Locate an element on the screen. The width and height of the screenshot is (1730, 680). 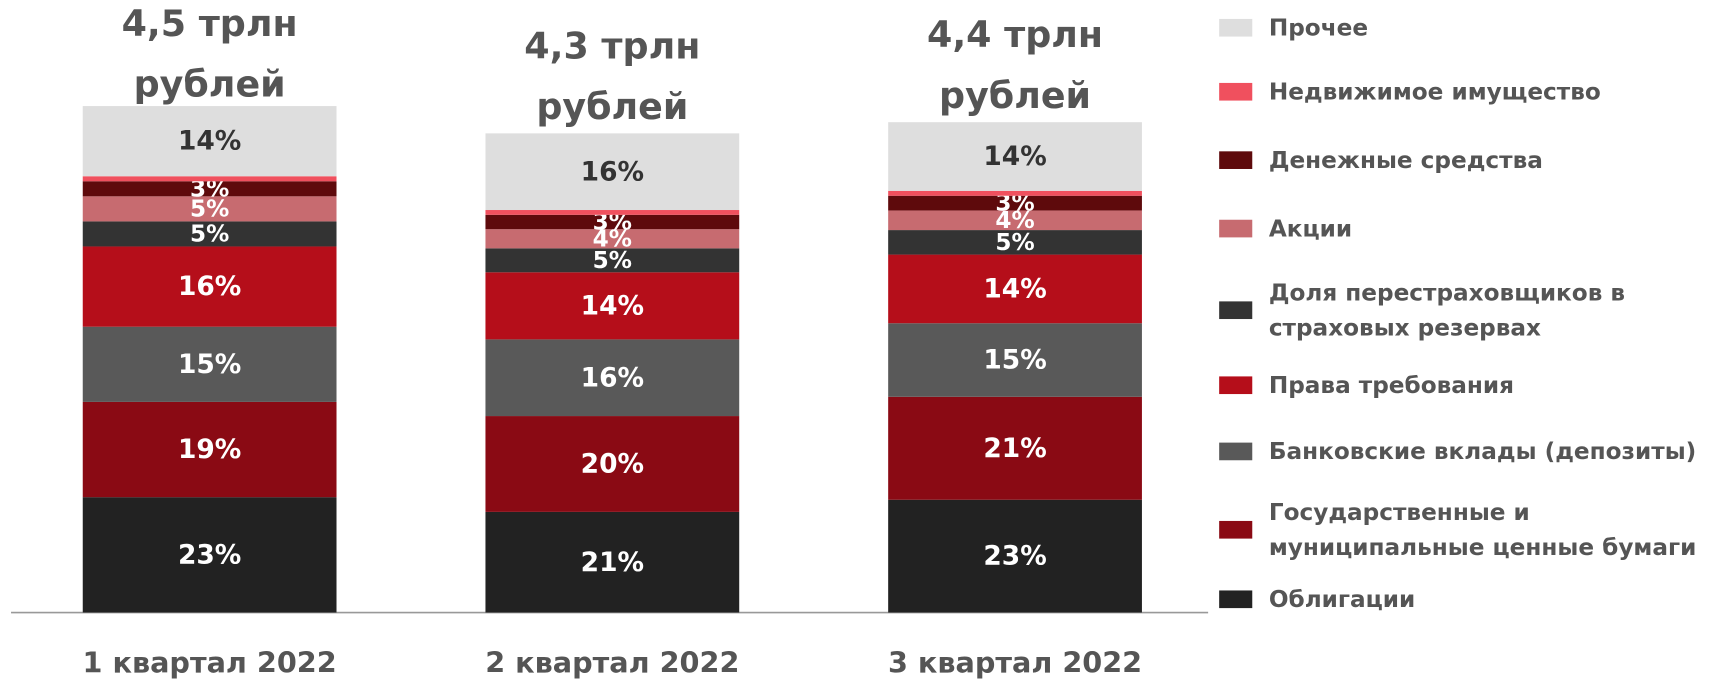
legend-item: Недвижимое имущество is located at coordinates (1434, 91).